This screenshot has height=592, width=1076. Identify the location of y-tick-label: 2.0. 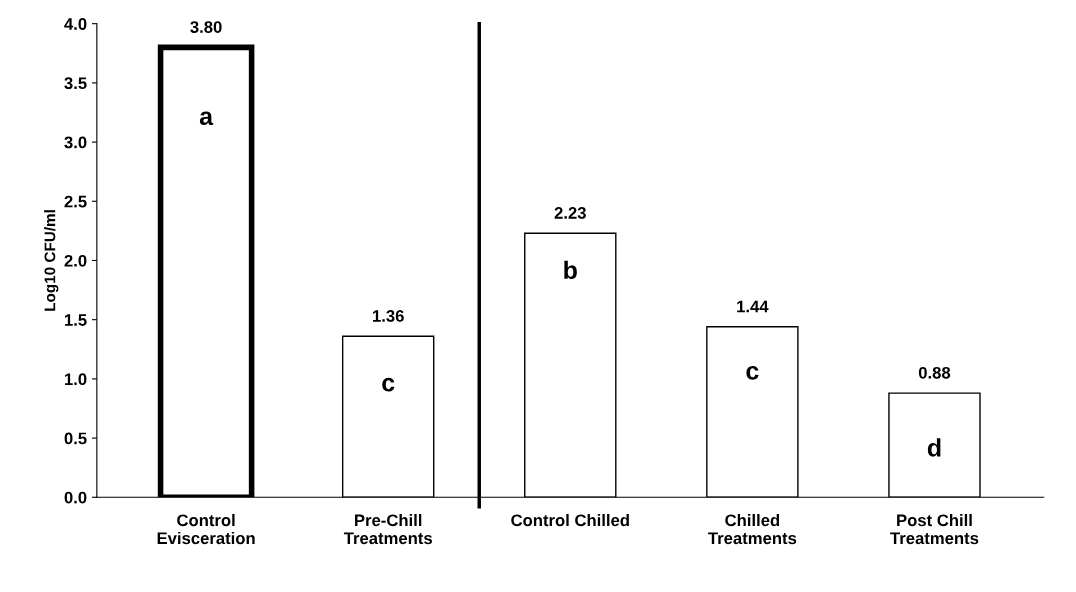
(75, 260).